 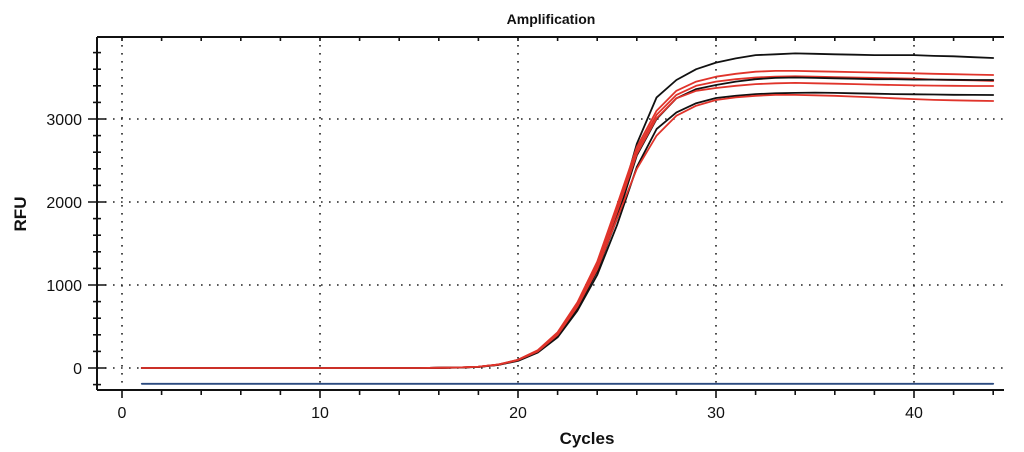 What do you see at coordinates (122, 413) in the screenshot?
I see `x-tick-label: 0` at bounding box center [122, 413].